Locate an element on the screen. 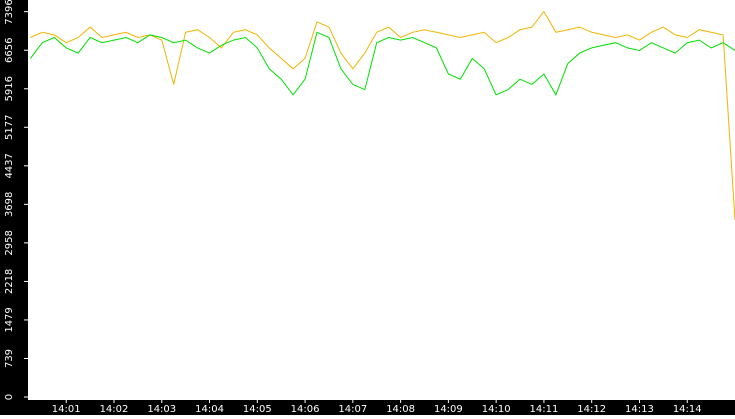  y-tick-label: 2218 is located at coordinates (9, 281).